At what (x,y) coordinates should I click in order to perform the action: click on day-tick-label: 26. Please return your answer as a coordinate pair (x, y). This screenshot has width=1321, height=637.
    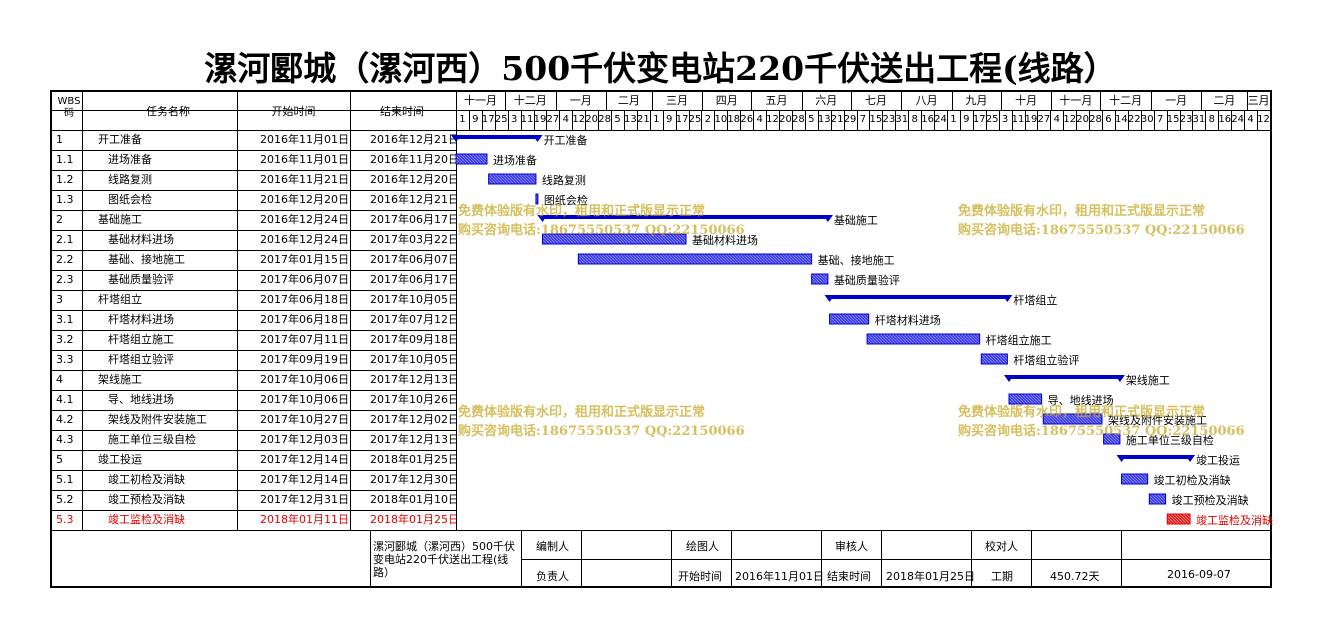
    Looking at the image, I should click on (747, 119).